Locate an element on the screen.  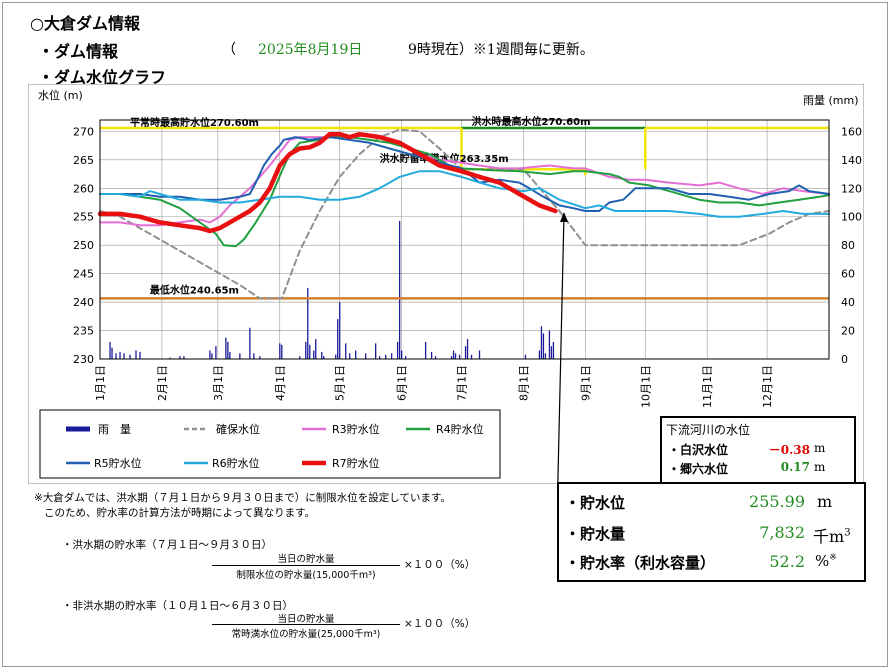
x-tick-label: 12月1日 is located at coordinates (767, 386).